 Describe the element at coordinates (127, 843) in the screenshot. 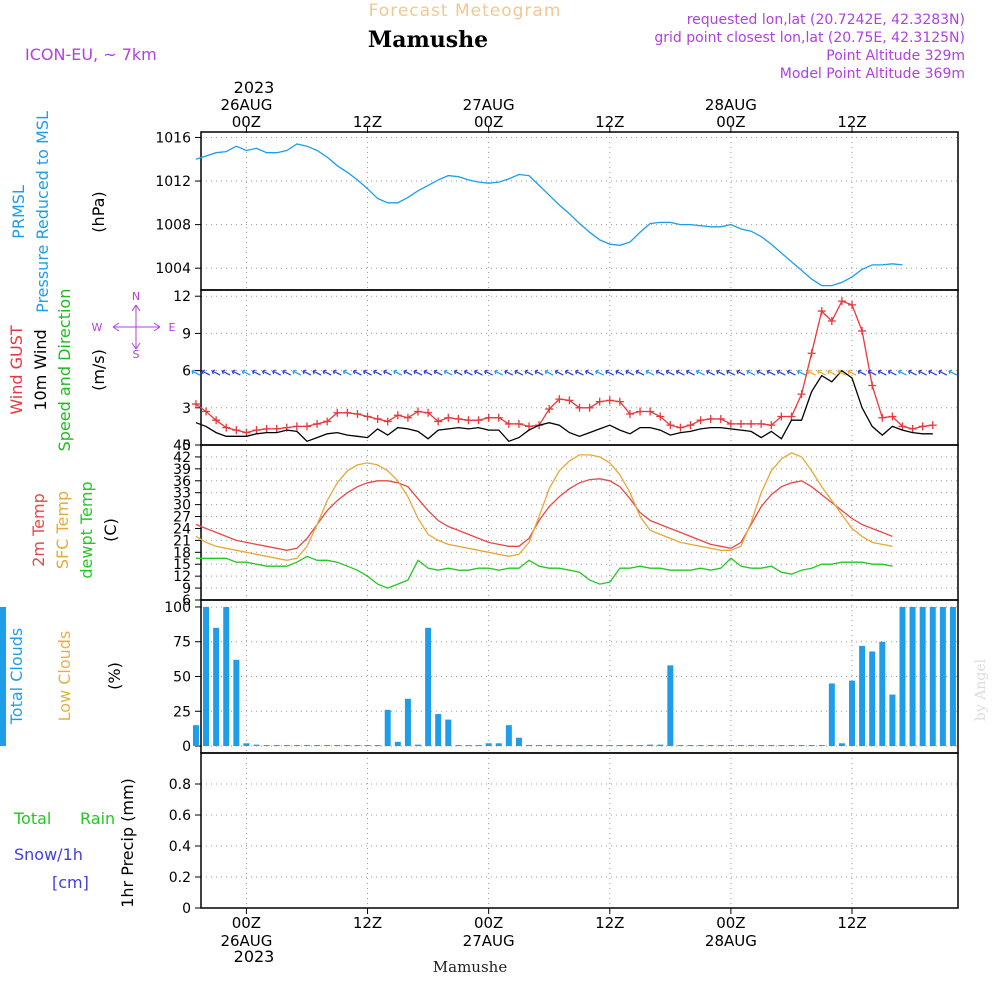

I see `precip-unit: 1hr Precip (mm)` at that location.